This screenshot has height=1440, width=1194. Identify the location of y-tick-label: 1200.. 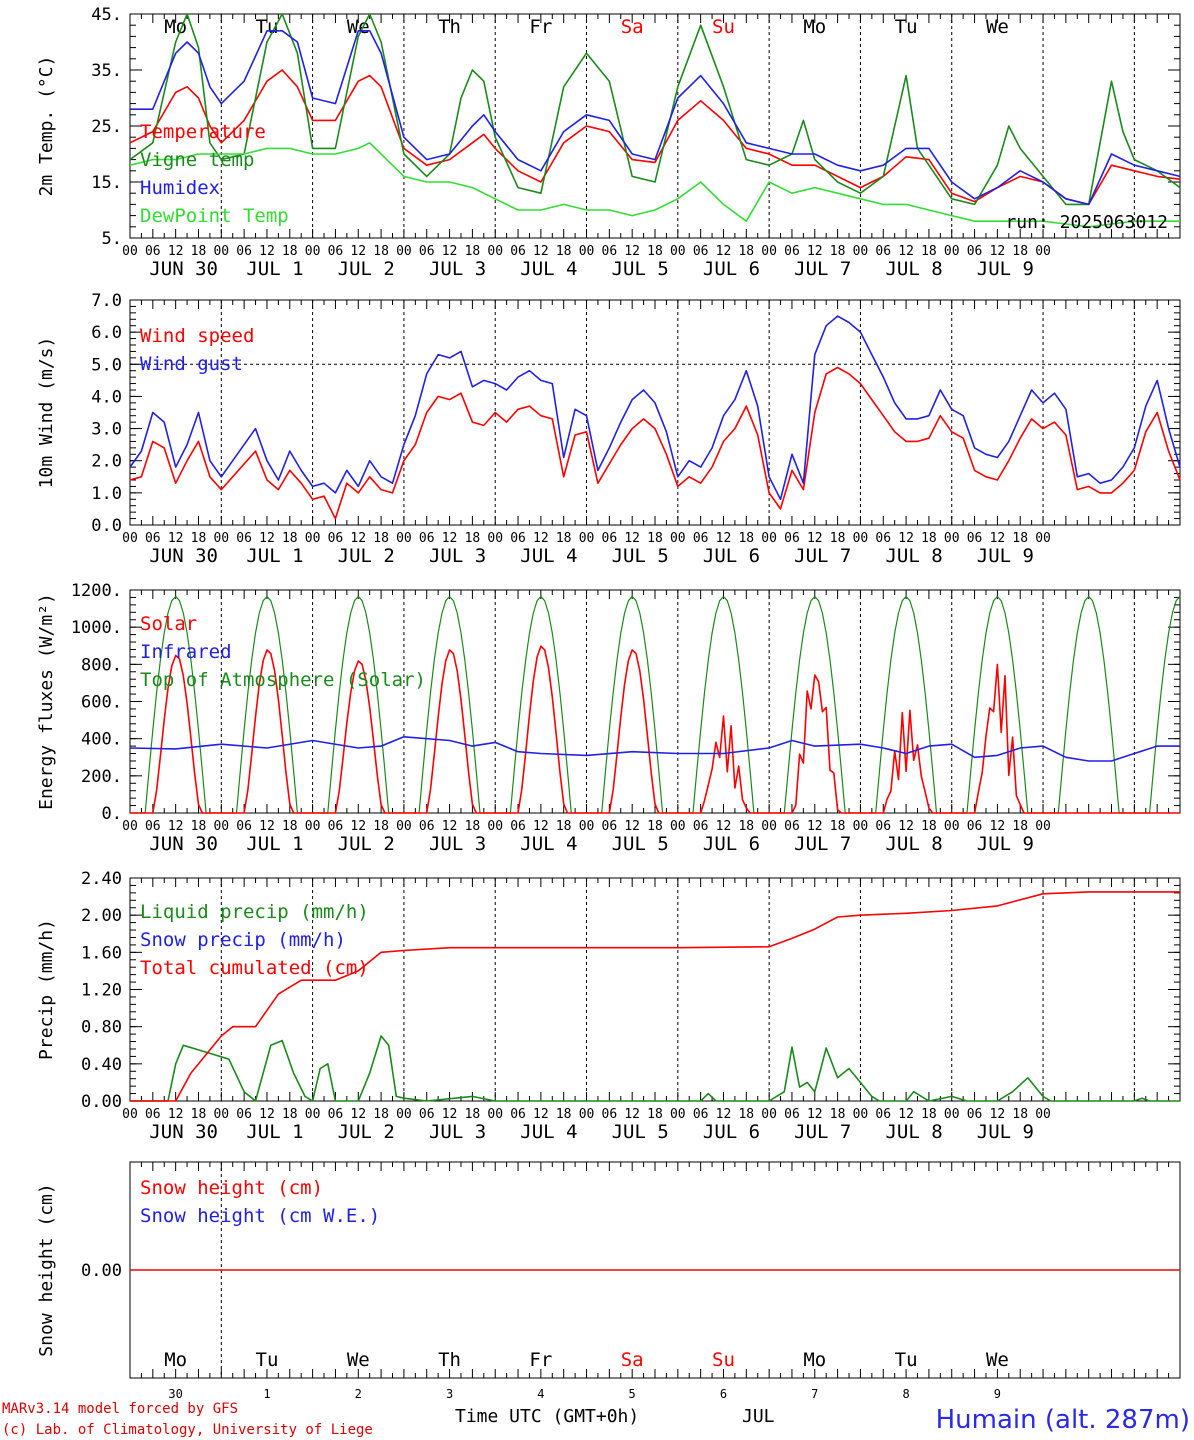
(96, 591).